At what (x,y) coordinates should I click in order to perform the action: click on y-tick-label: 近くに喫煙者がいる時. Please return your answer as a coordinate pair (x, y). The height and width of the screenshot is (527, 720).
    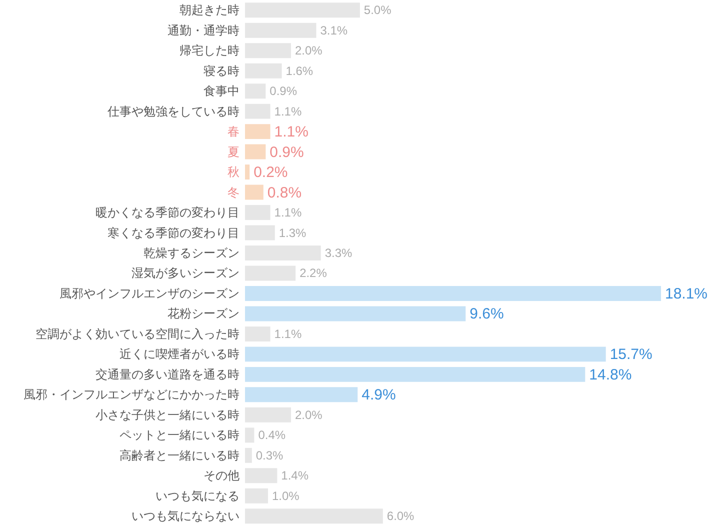
    Looking at the image, I should click on (180, 354).